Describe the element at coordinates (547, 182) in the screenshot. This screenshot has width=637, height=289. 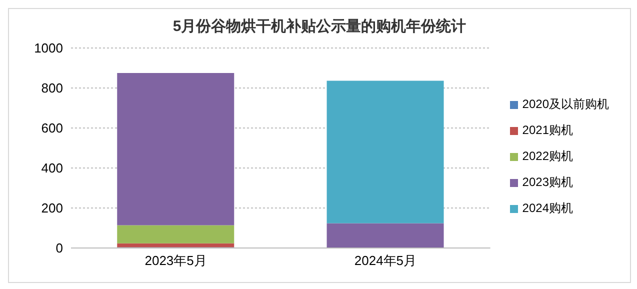
I see `legend-label: 2023购机` at that location.